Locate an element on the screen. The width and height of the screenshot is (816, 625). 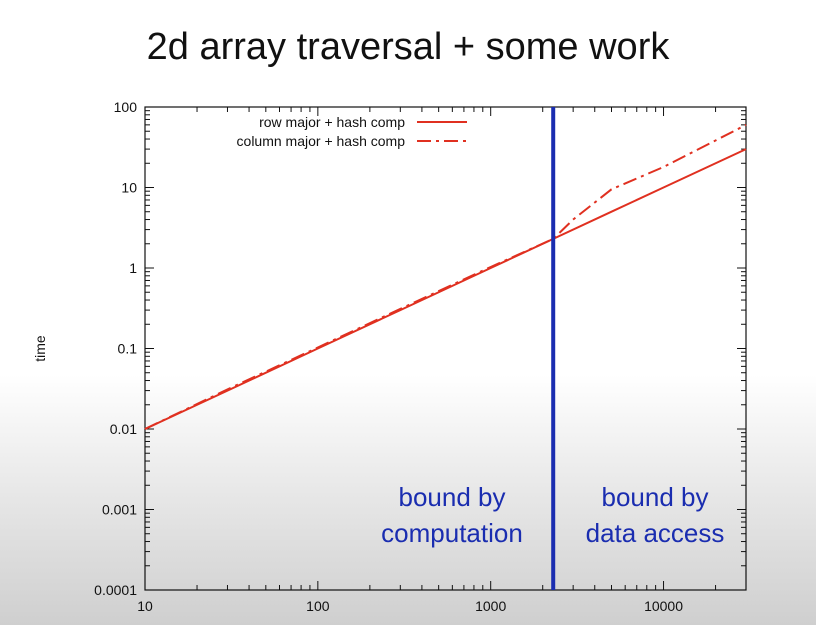
x-tick-label: 1000 is located at coordinates (490, 606).